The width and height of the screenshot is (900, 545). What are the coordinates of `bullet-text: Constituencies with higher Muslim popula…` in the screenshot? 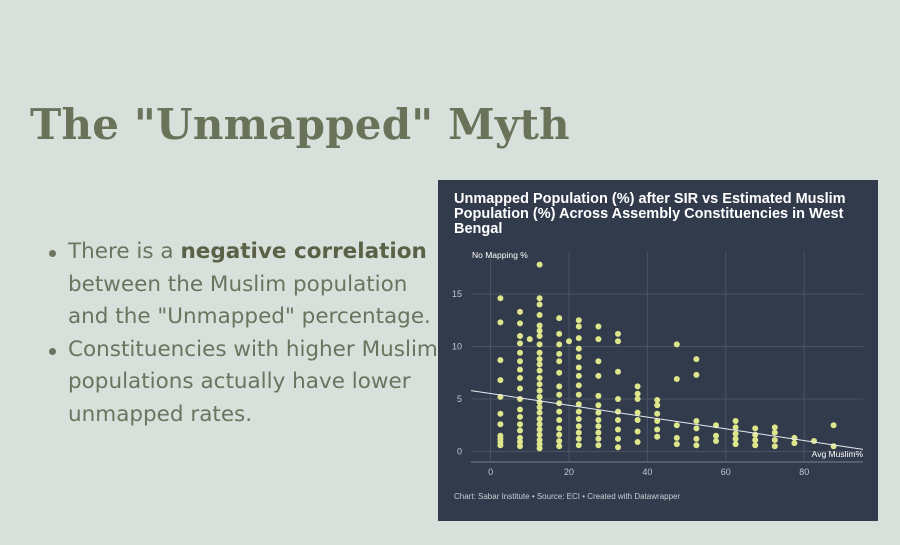 It's located at (253, 381).